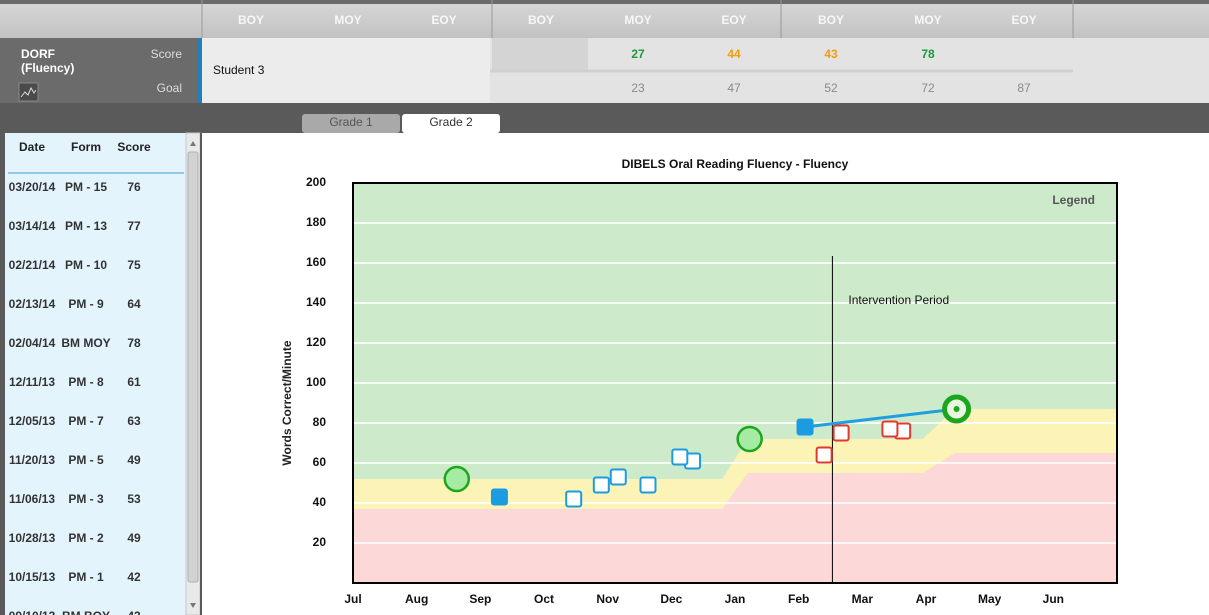  Describe the element at coordinates (287, 402) in the screenshot. I see `y-axis-label: Words Correct/Minute` at that location.